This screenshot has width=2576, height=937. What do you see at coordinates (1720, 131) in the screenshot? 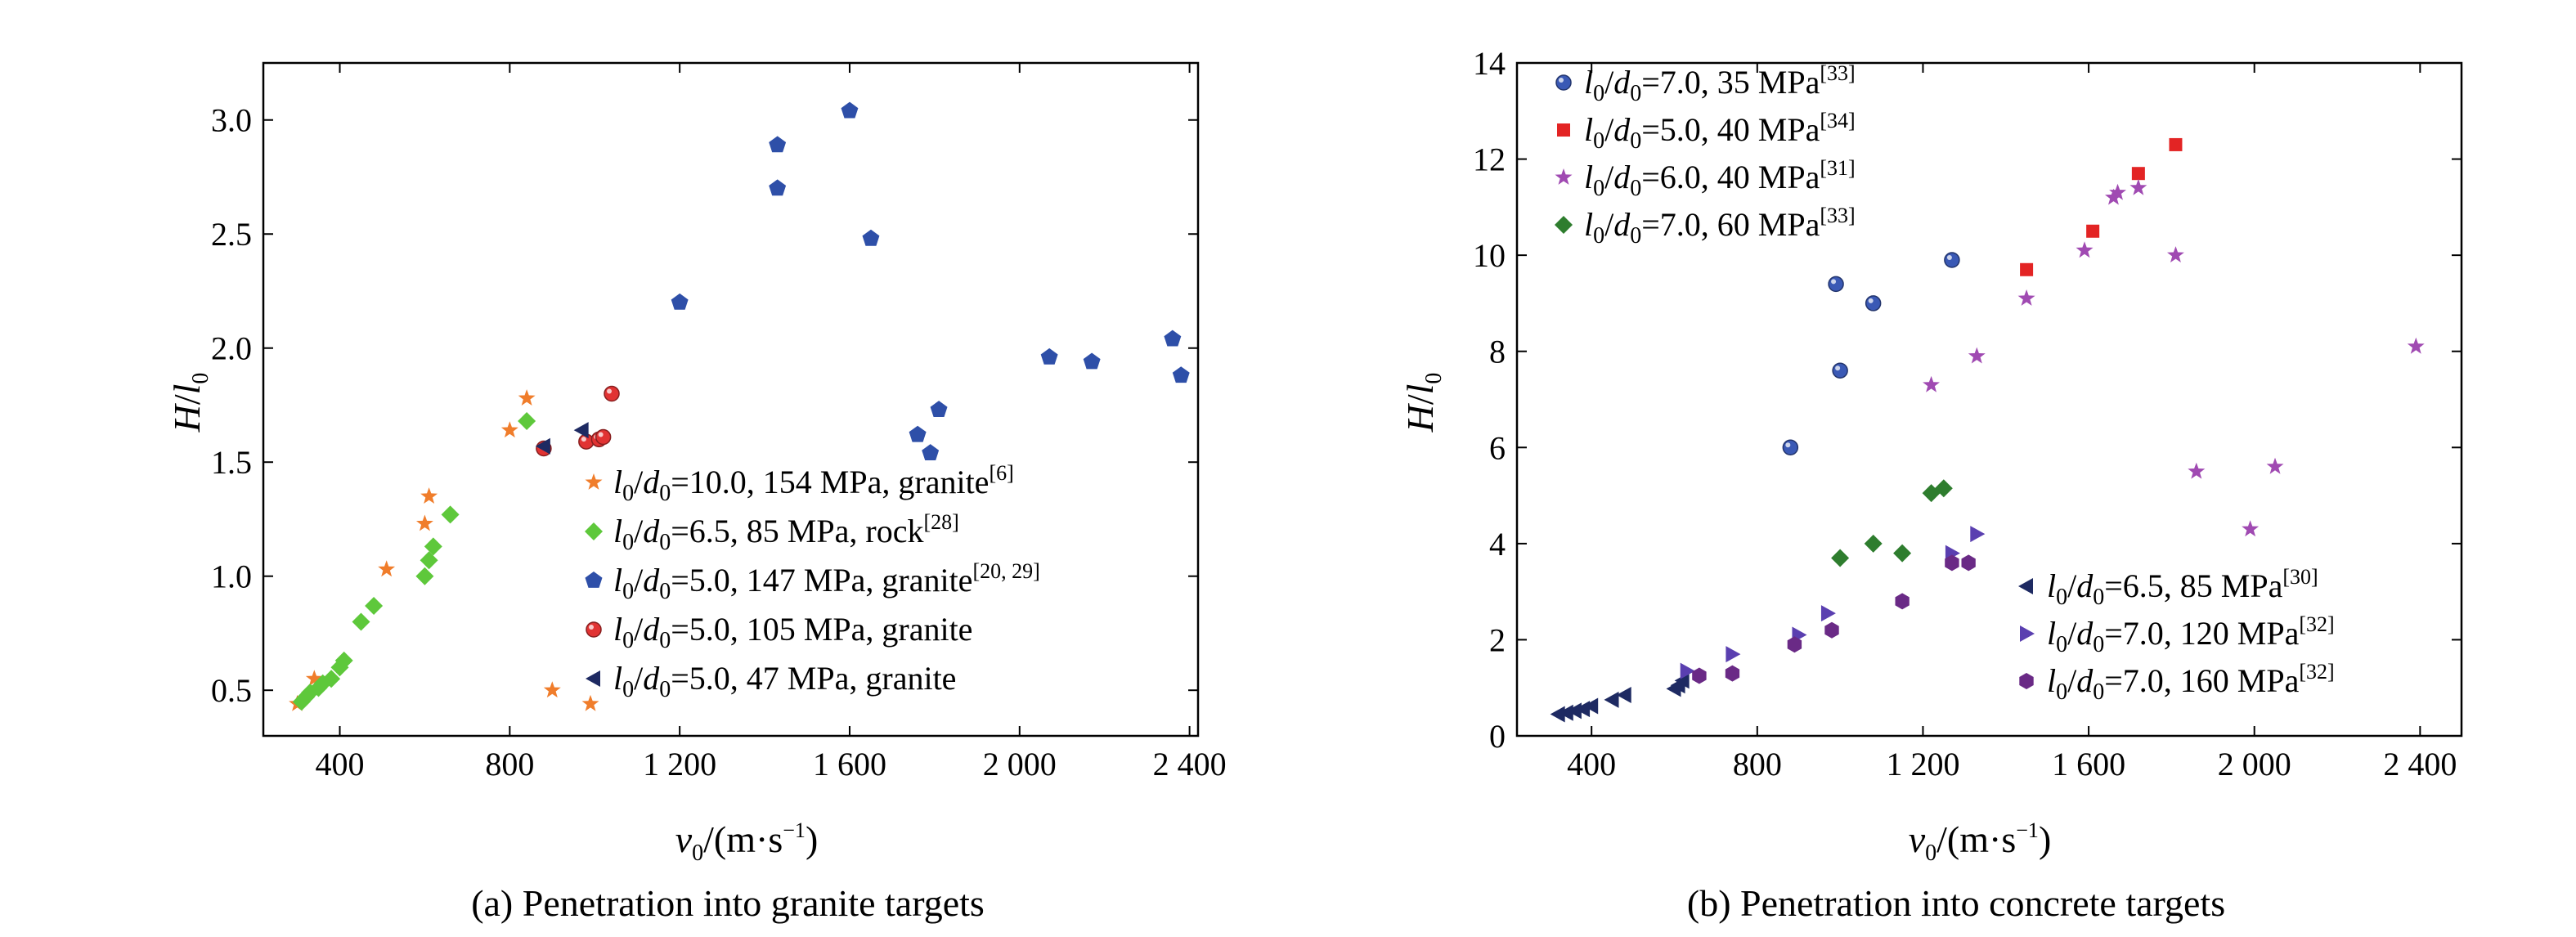
I see `legend-label: l0/d0=5.0, 40 MPa[34]` at bounding box center [1720, 131].